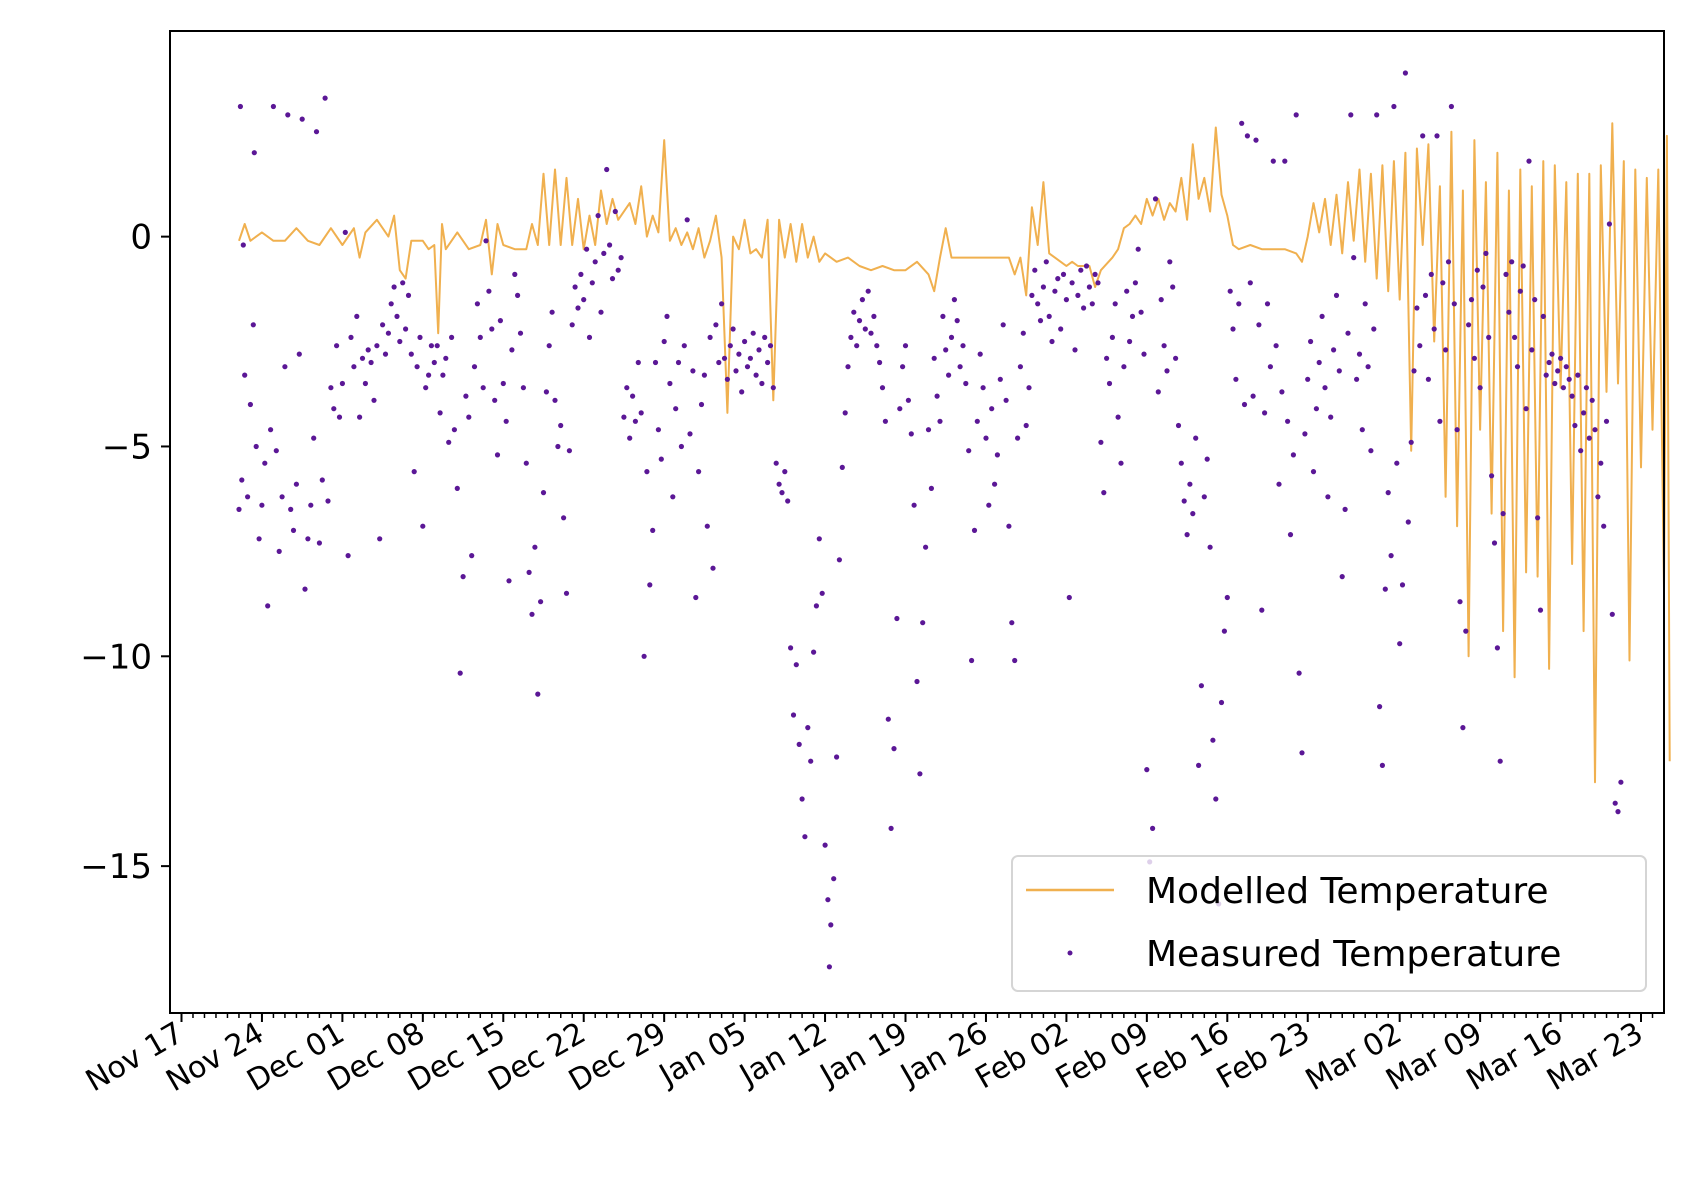 This screenshot has height=1182, width=1686. What do you see at coordinates (1022, 1056) in the screenshot?
I see `x-tick-label: Feb 02` at bounding box center [1022, 1056].